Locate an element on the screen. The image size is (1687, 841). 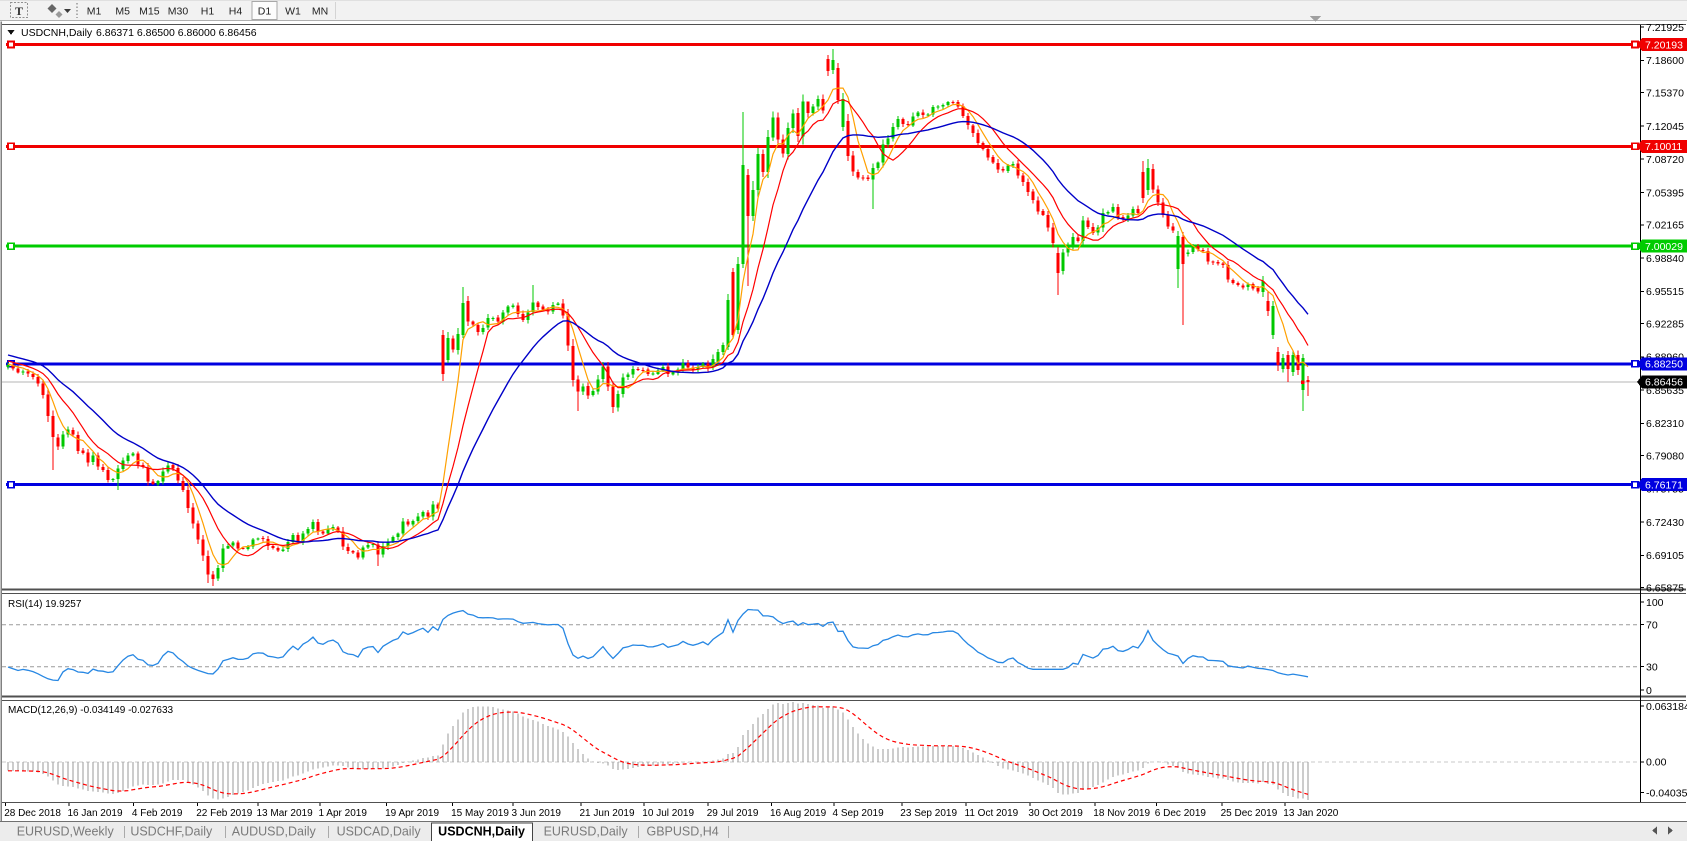
svg-text:MACD(12,26,9) -0.034149 -0.027: MACD(12,26,9) -0.034149 -0.027633 is located at coordinates (91, 710).